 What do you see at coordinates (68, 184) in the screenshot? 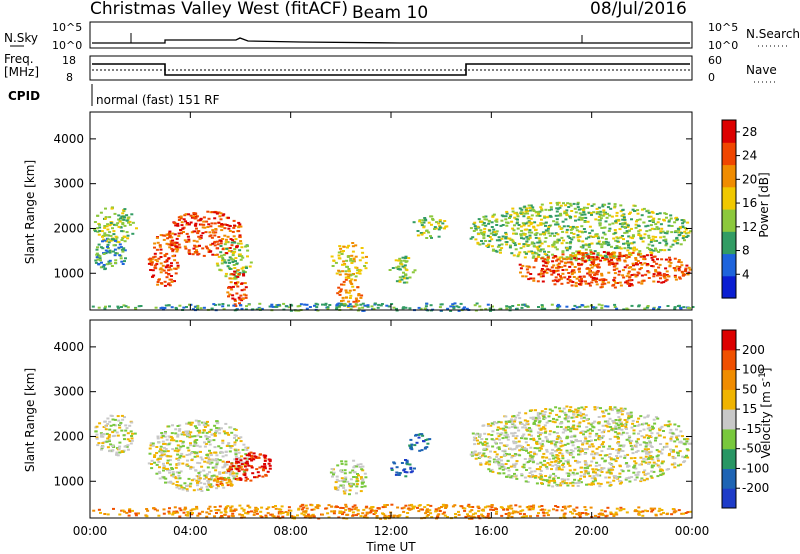
I see `y-tick-label: 3000` at bounding box center [68, 184].